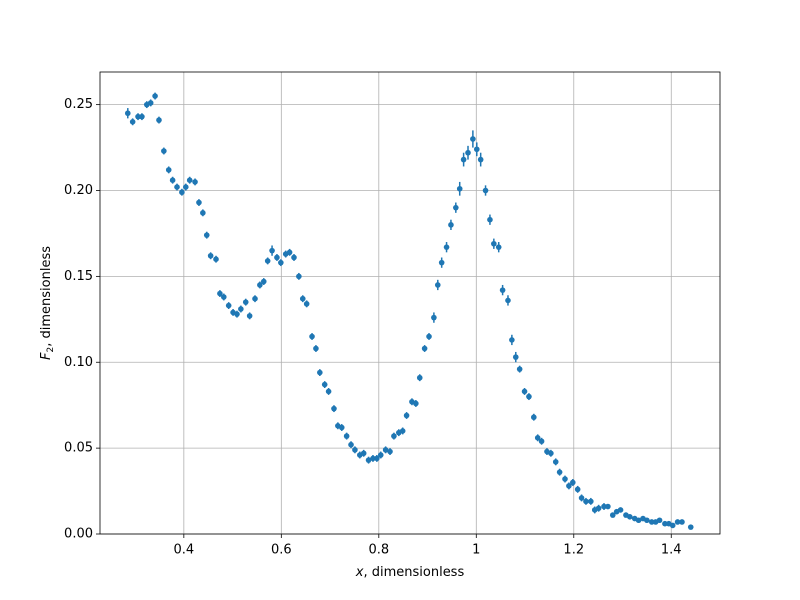  What do you see at coordinates (413, 572) in the screenshot?
I see `x-axis-text: , dimensionless` at bounding box center [413, 572].